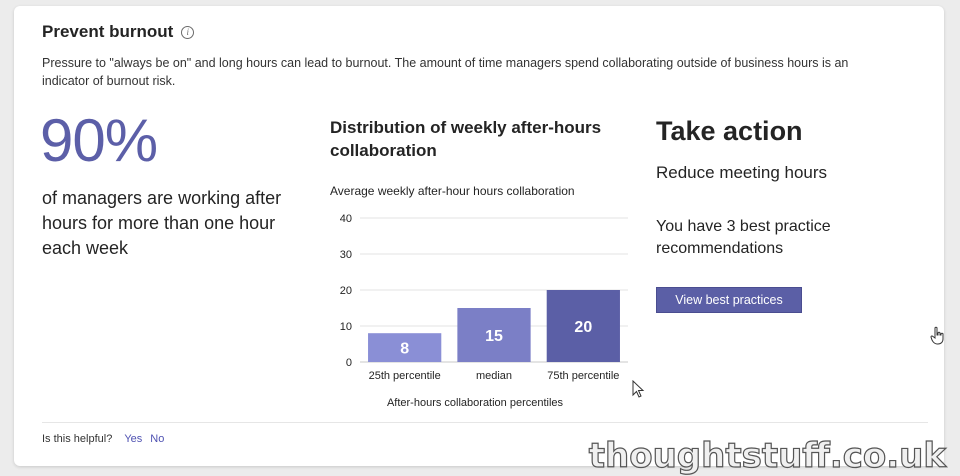  I want to click on y-tick-label: 0, so click(349, 363).